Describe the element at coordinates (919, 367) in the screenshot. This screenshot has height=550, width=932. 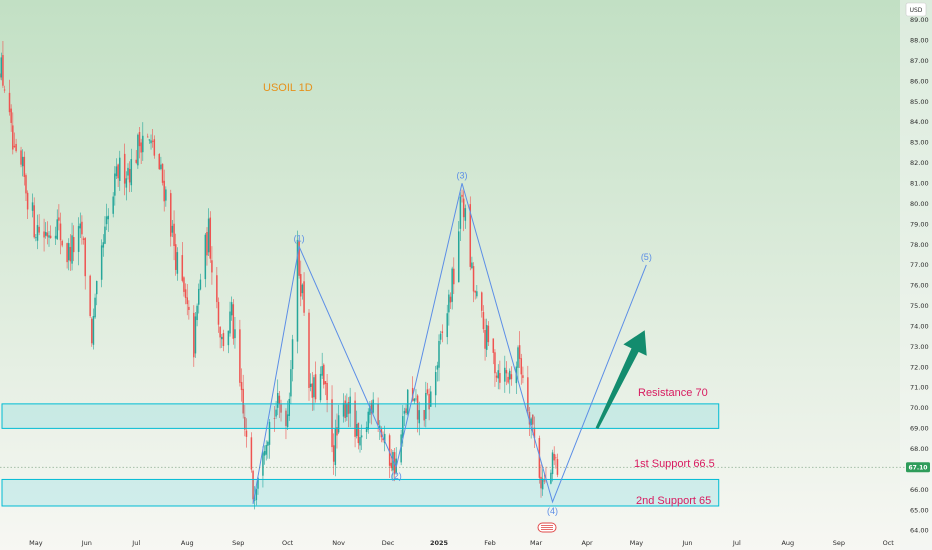
I see `y-tick-label: 72.00` at that location.